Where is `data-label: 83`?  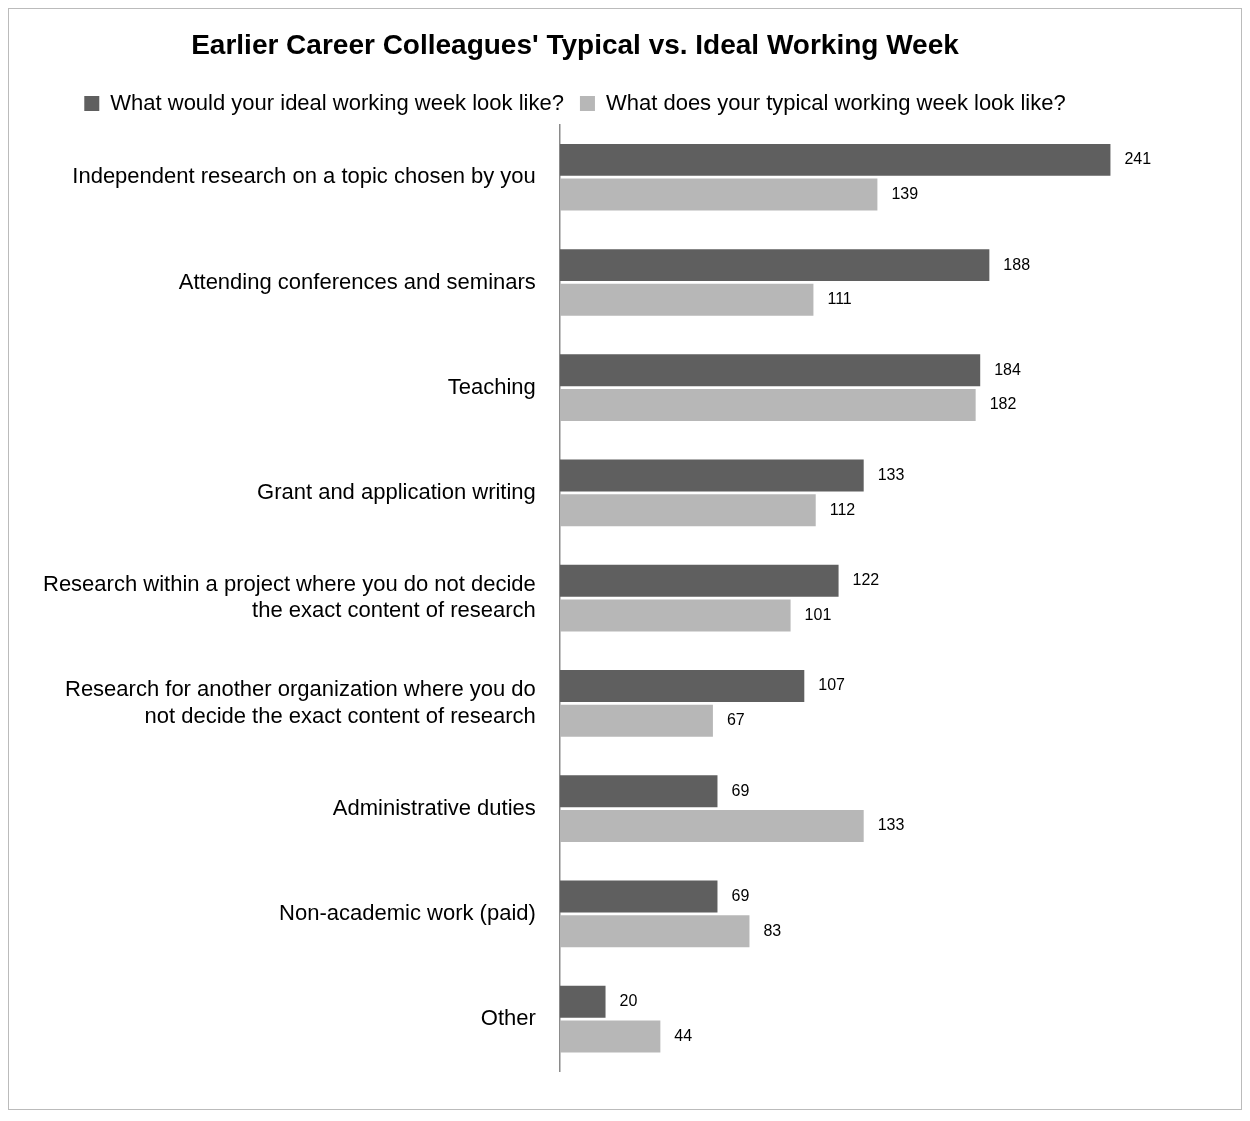
data-label: 83 is located at coordinates (772, 930).